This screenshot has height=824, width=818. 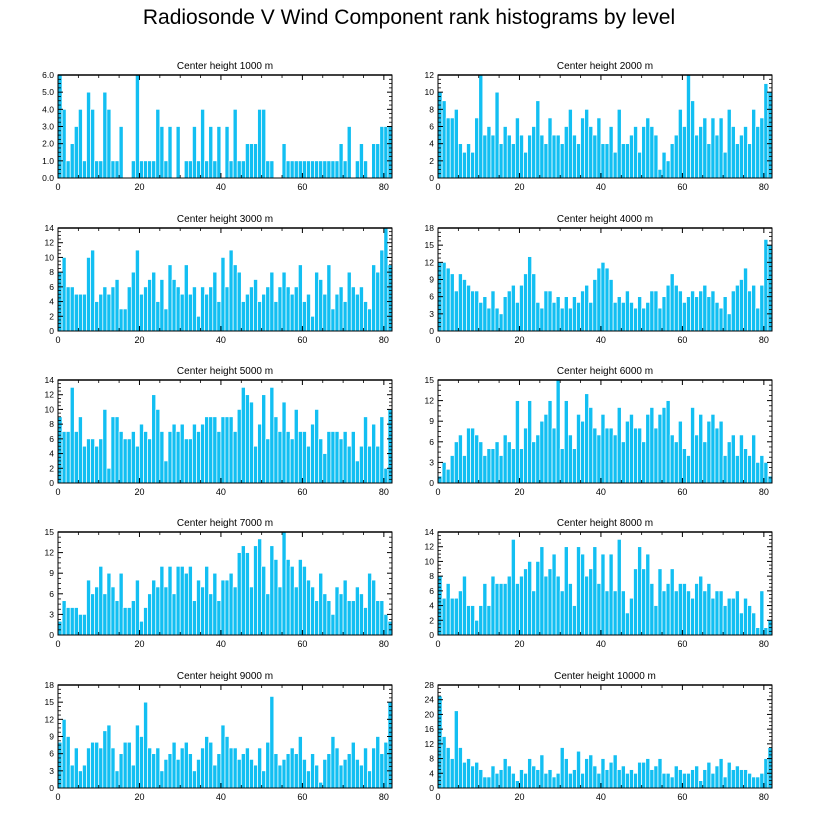 I want to click on xtick-label: 80, so click(x=764, y=187).